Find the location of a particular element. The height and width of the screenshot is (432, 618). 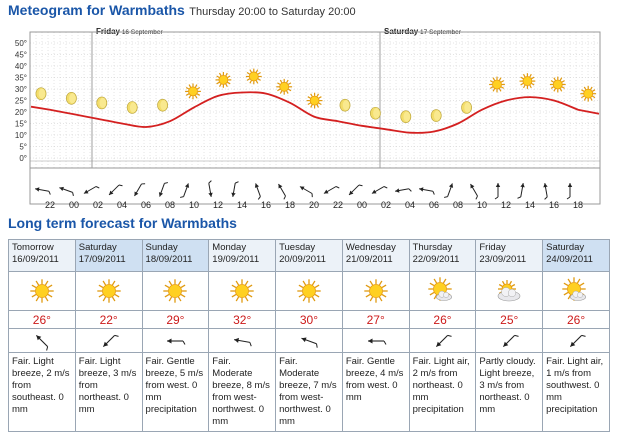

day-header: Tuesday 20/09/2011 is located at coordinates (309, 255).